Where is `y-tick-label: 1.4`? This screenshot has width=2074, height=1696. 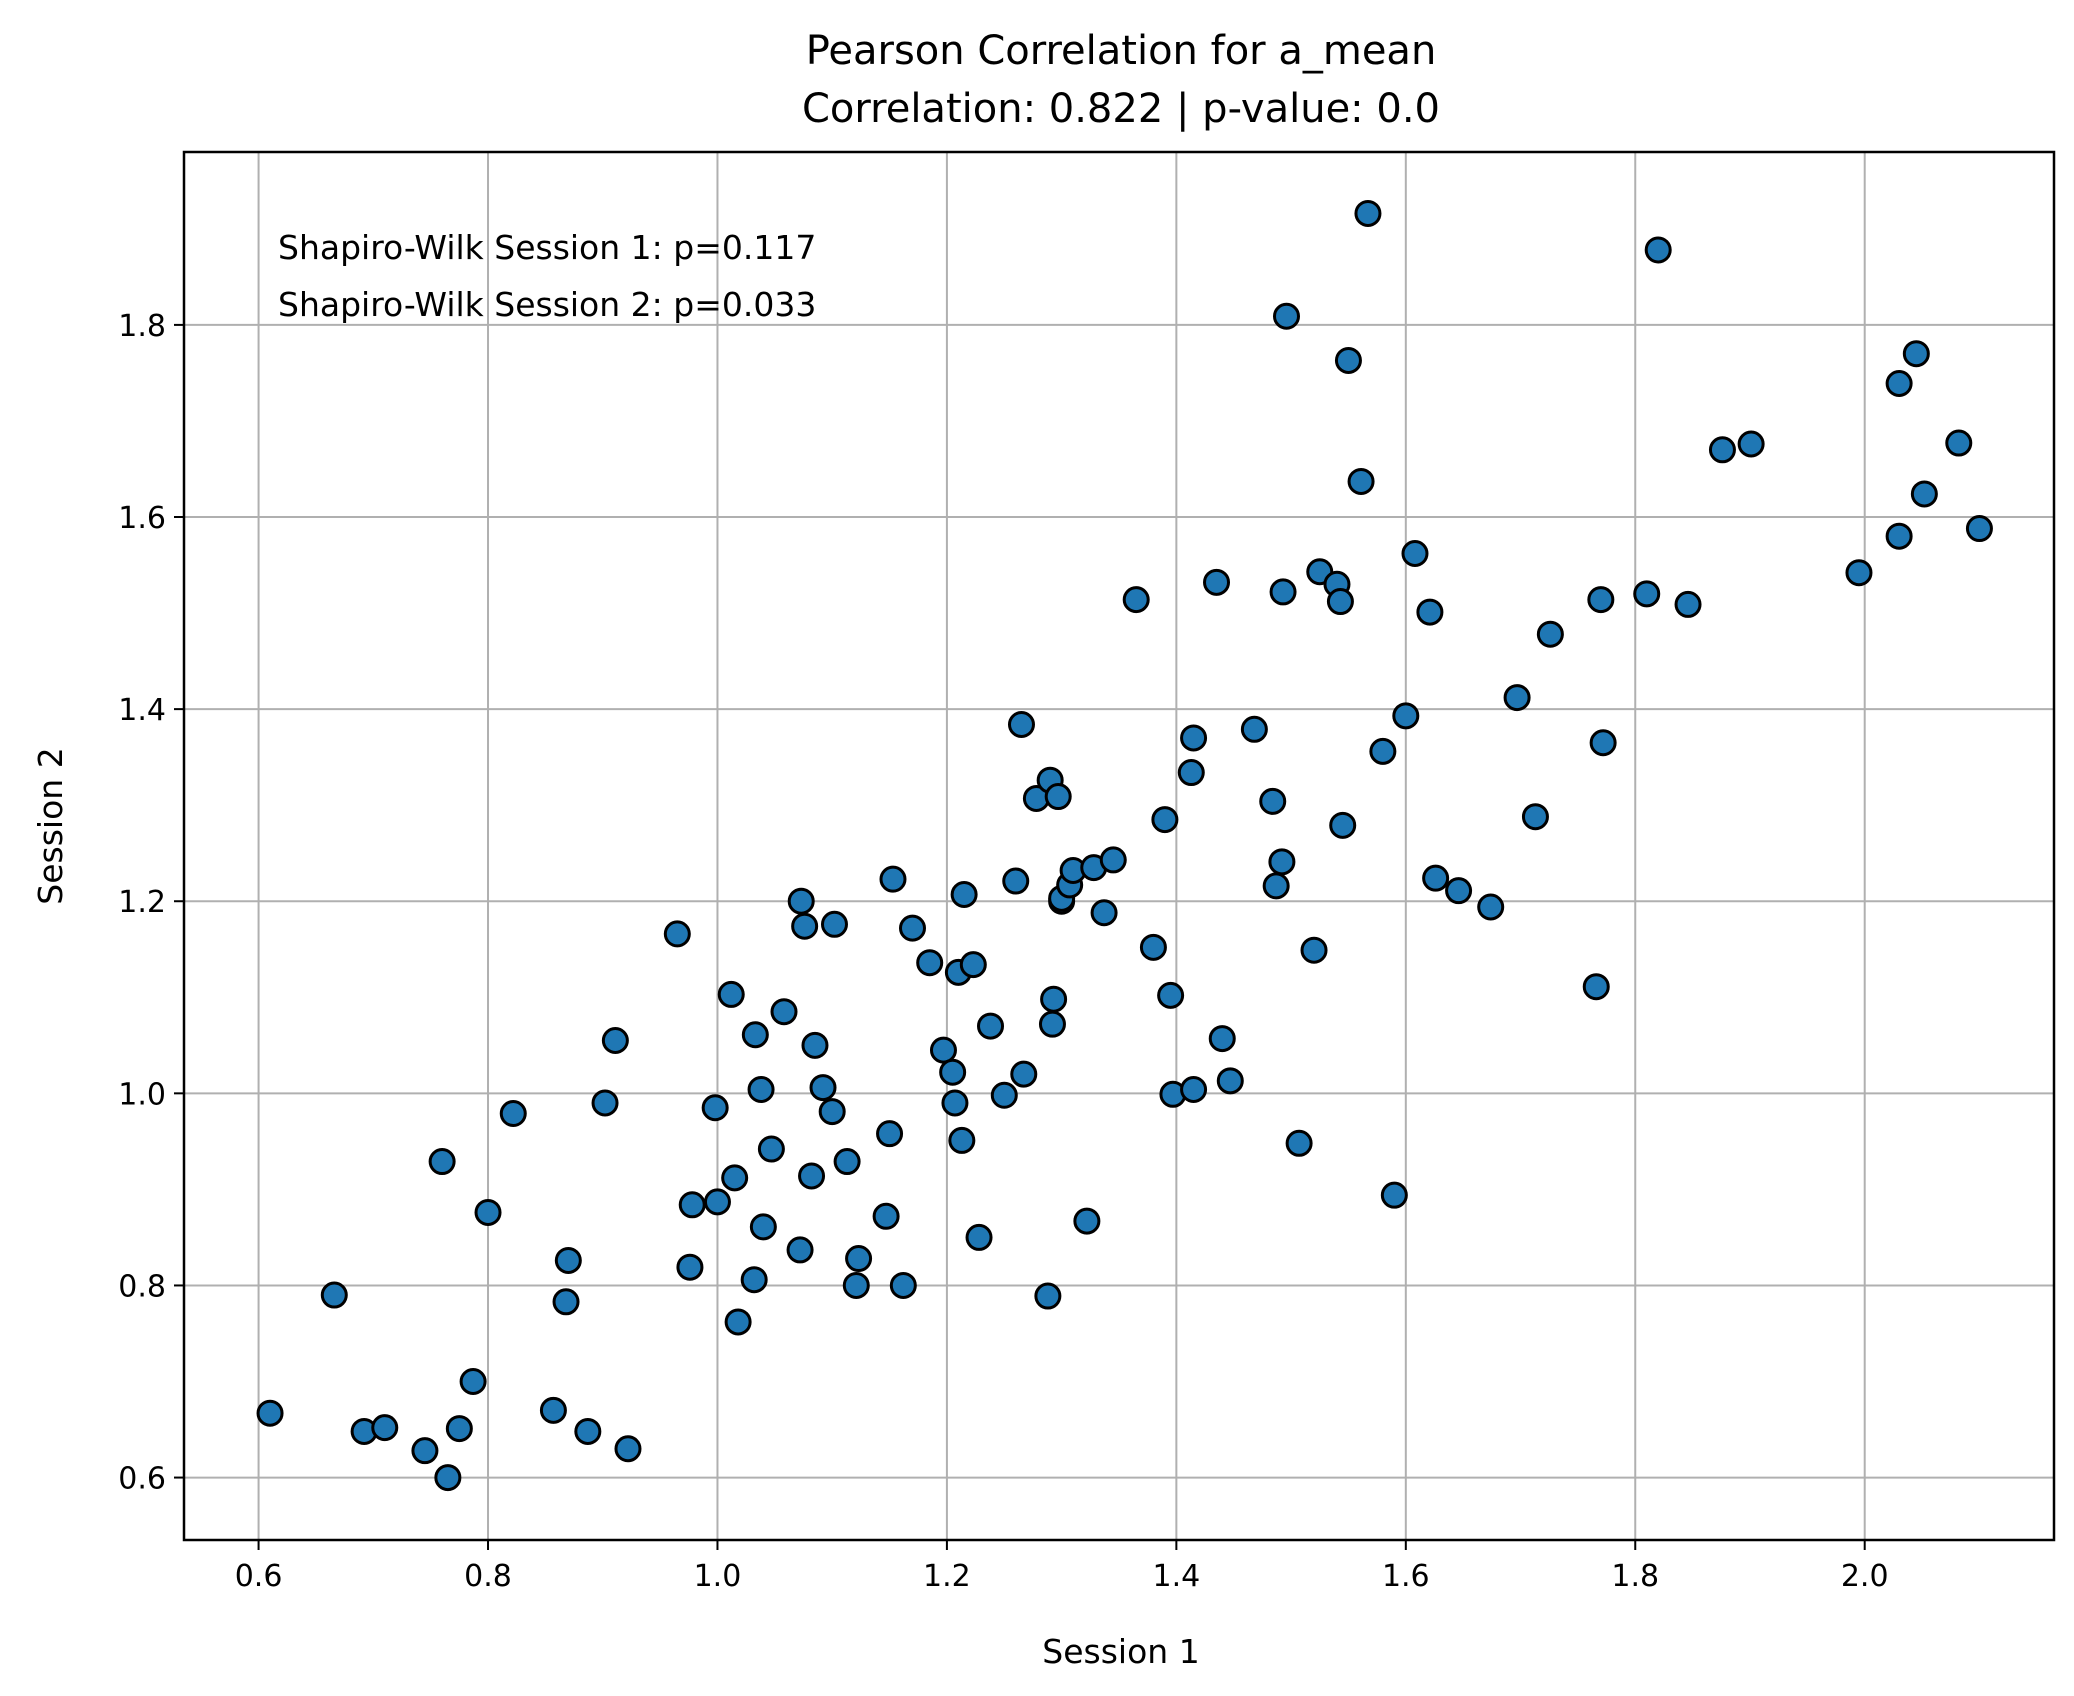
y-tick-label: 1.4 is located at coordinates (142, 710).